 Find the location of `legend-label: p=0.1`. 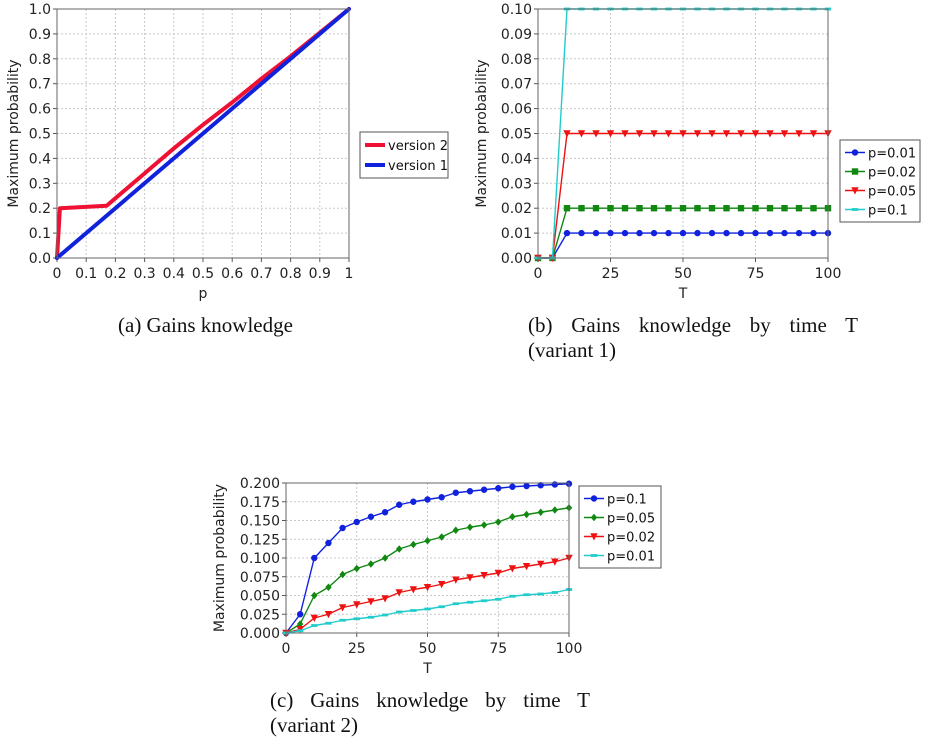

legend-label: p=0.1 is located at coordinates (627, 500).